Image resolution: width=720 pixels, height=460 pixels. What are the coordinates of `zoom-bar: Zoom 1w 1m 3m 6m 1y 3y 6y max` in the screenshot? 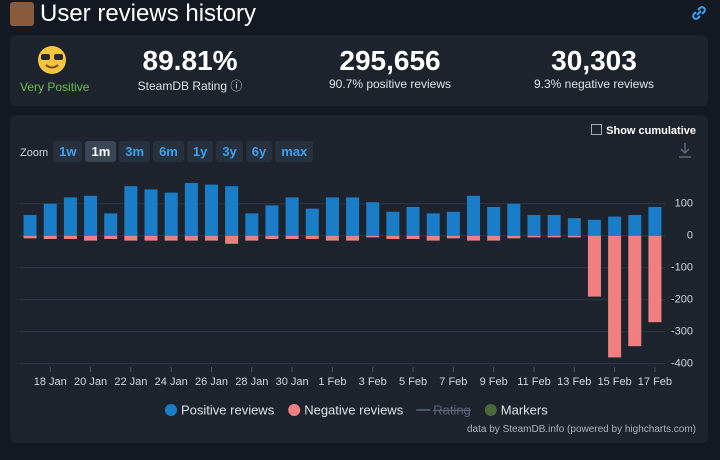 It's located at (168, 151).